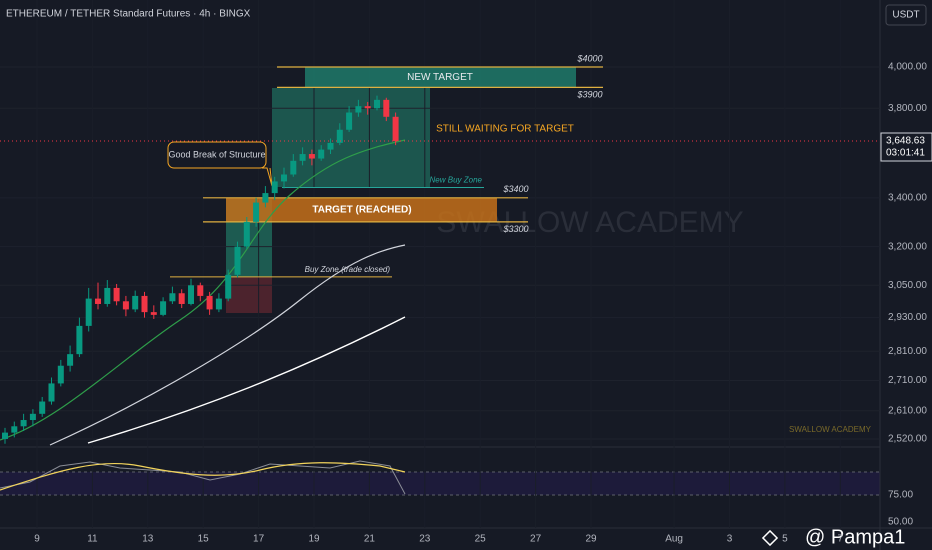 Image resolution: width=932 pixels, height=550 pixels. I want to click on time-tick-label: 3, so click(730, 539).